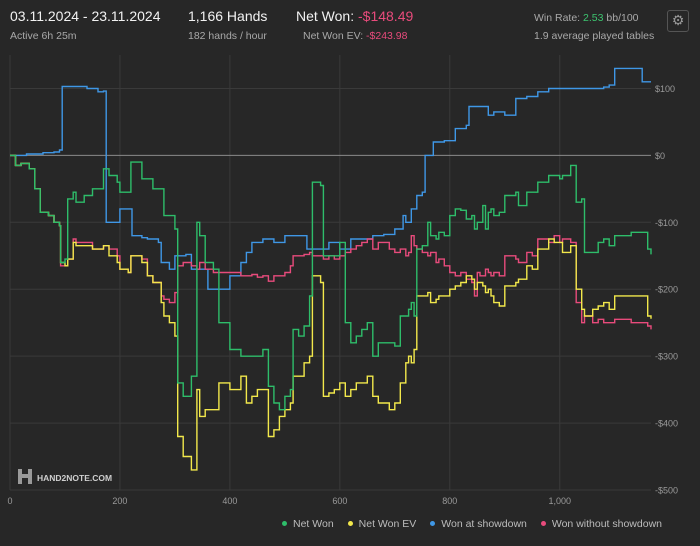  What do you see at coordinates (313, 524) in the screenshot?
I see `legend-label: Net Won` at bounding box center [313, 524].